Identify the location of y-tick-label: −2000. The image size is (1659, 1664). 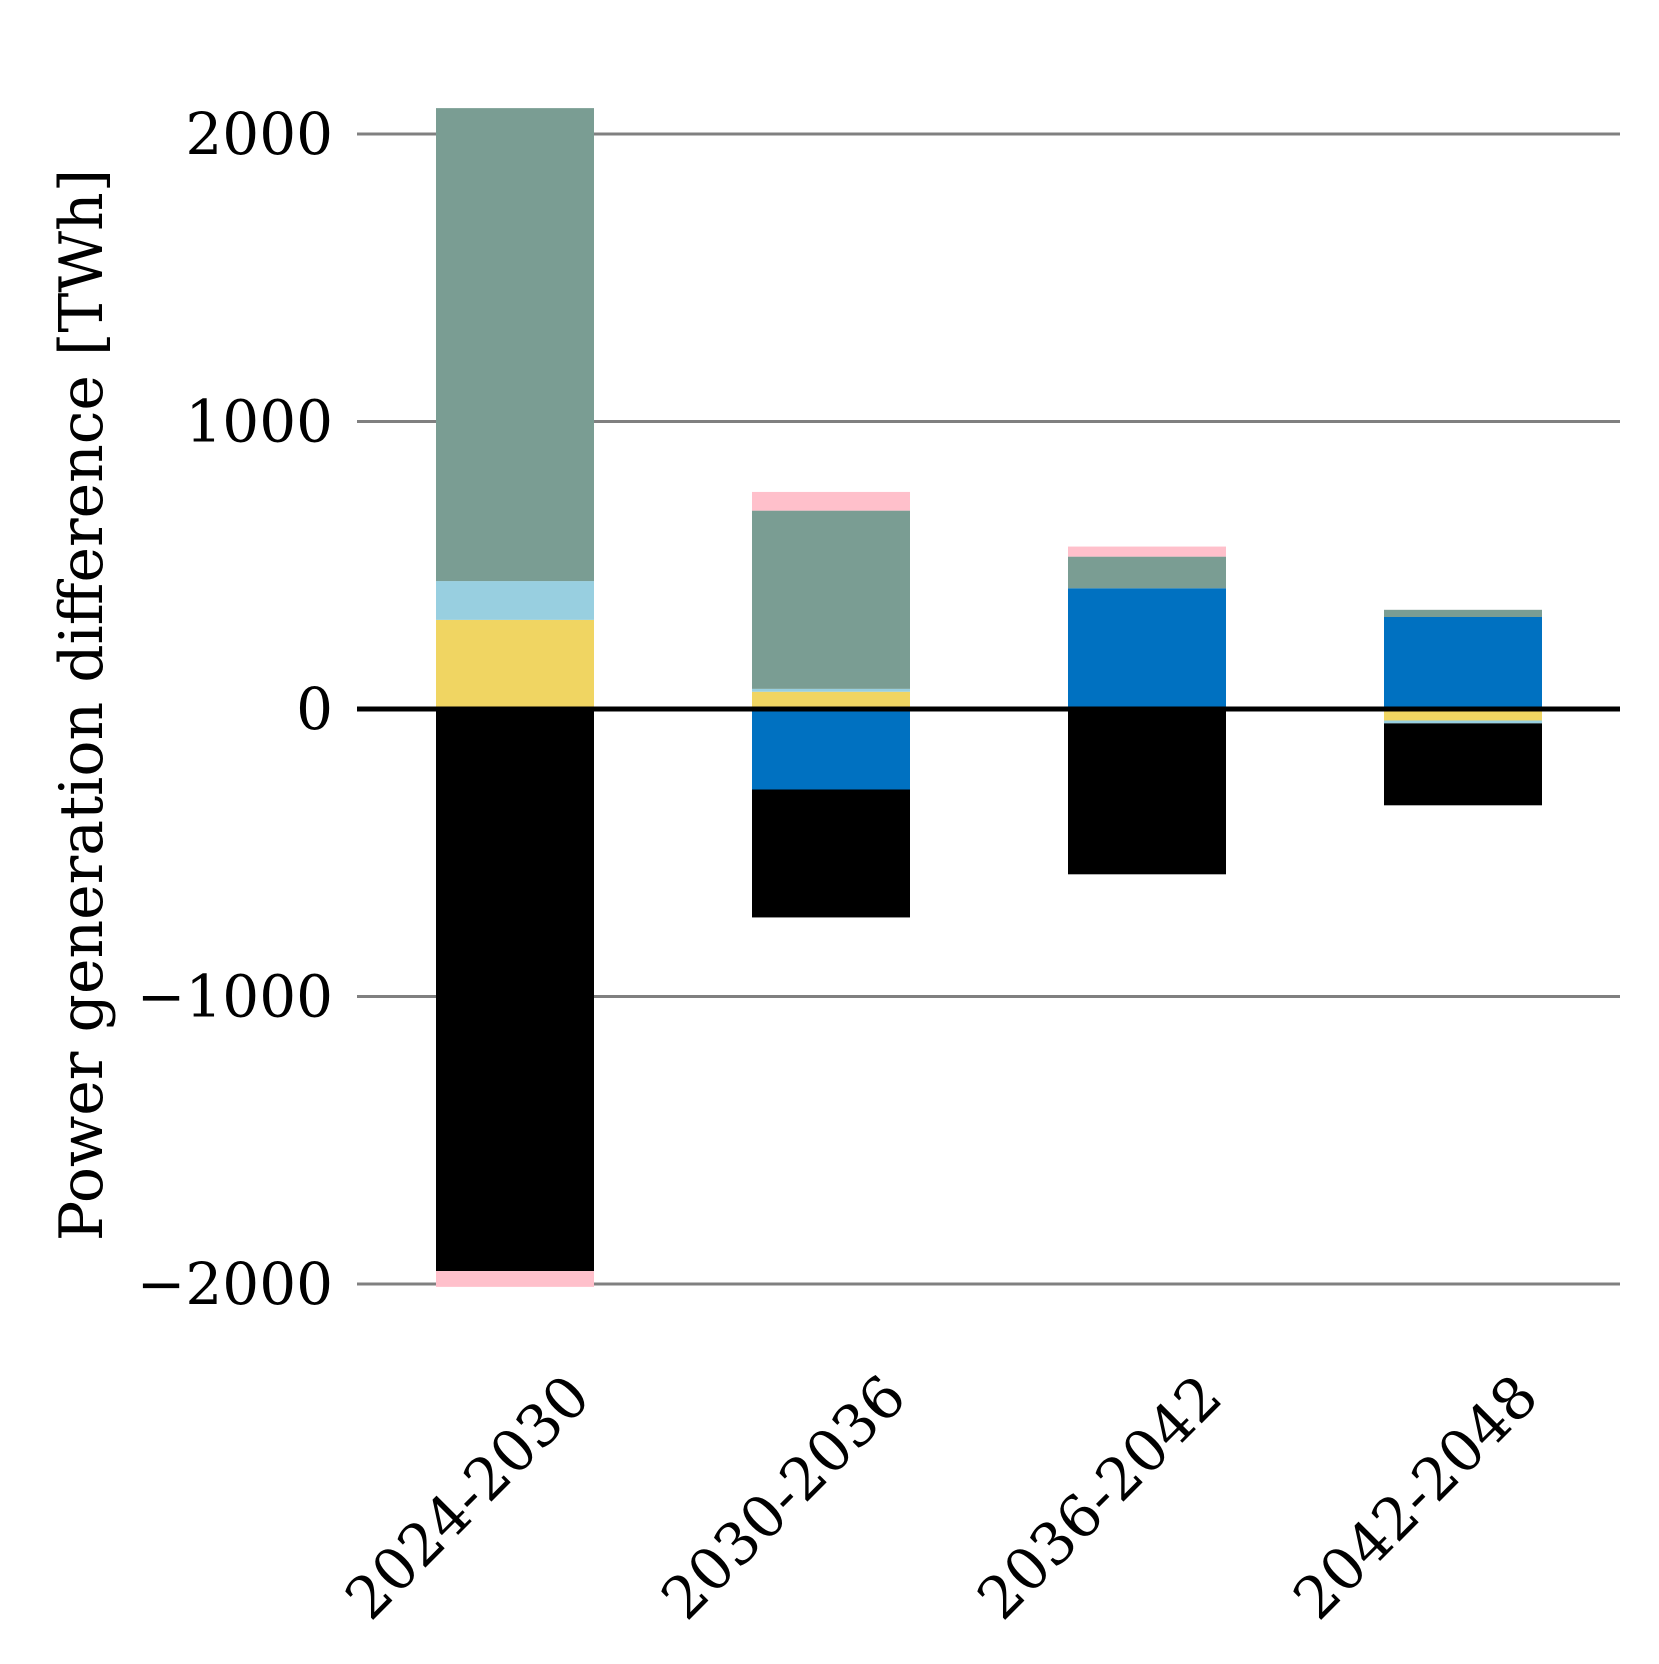
(235, 1284).